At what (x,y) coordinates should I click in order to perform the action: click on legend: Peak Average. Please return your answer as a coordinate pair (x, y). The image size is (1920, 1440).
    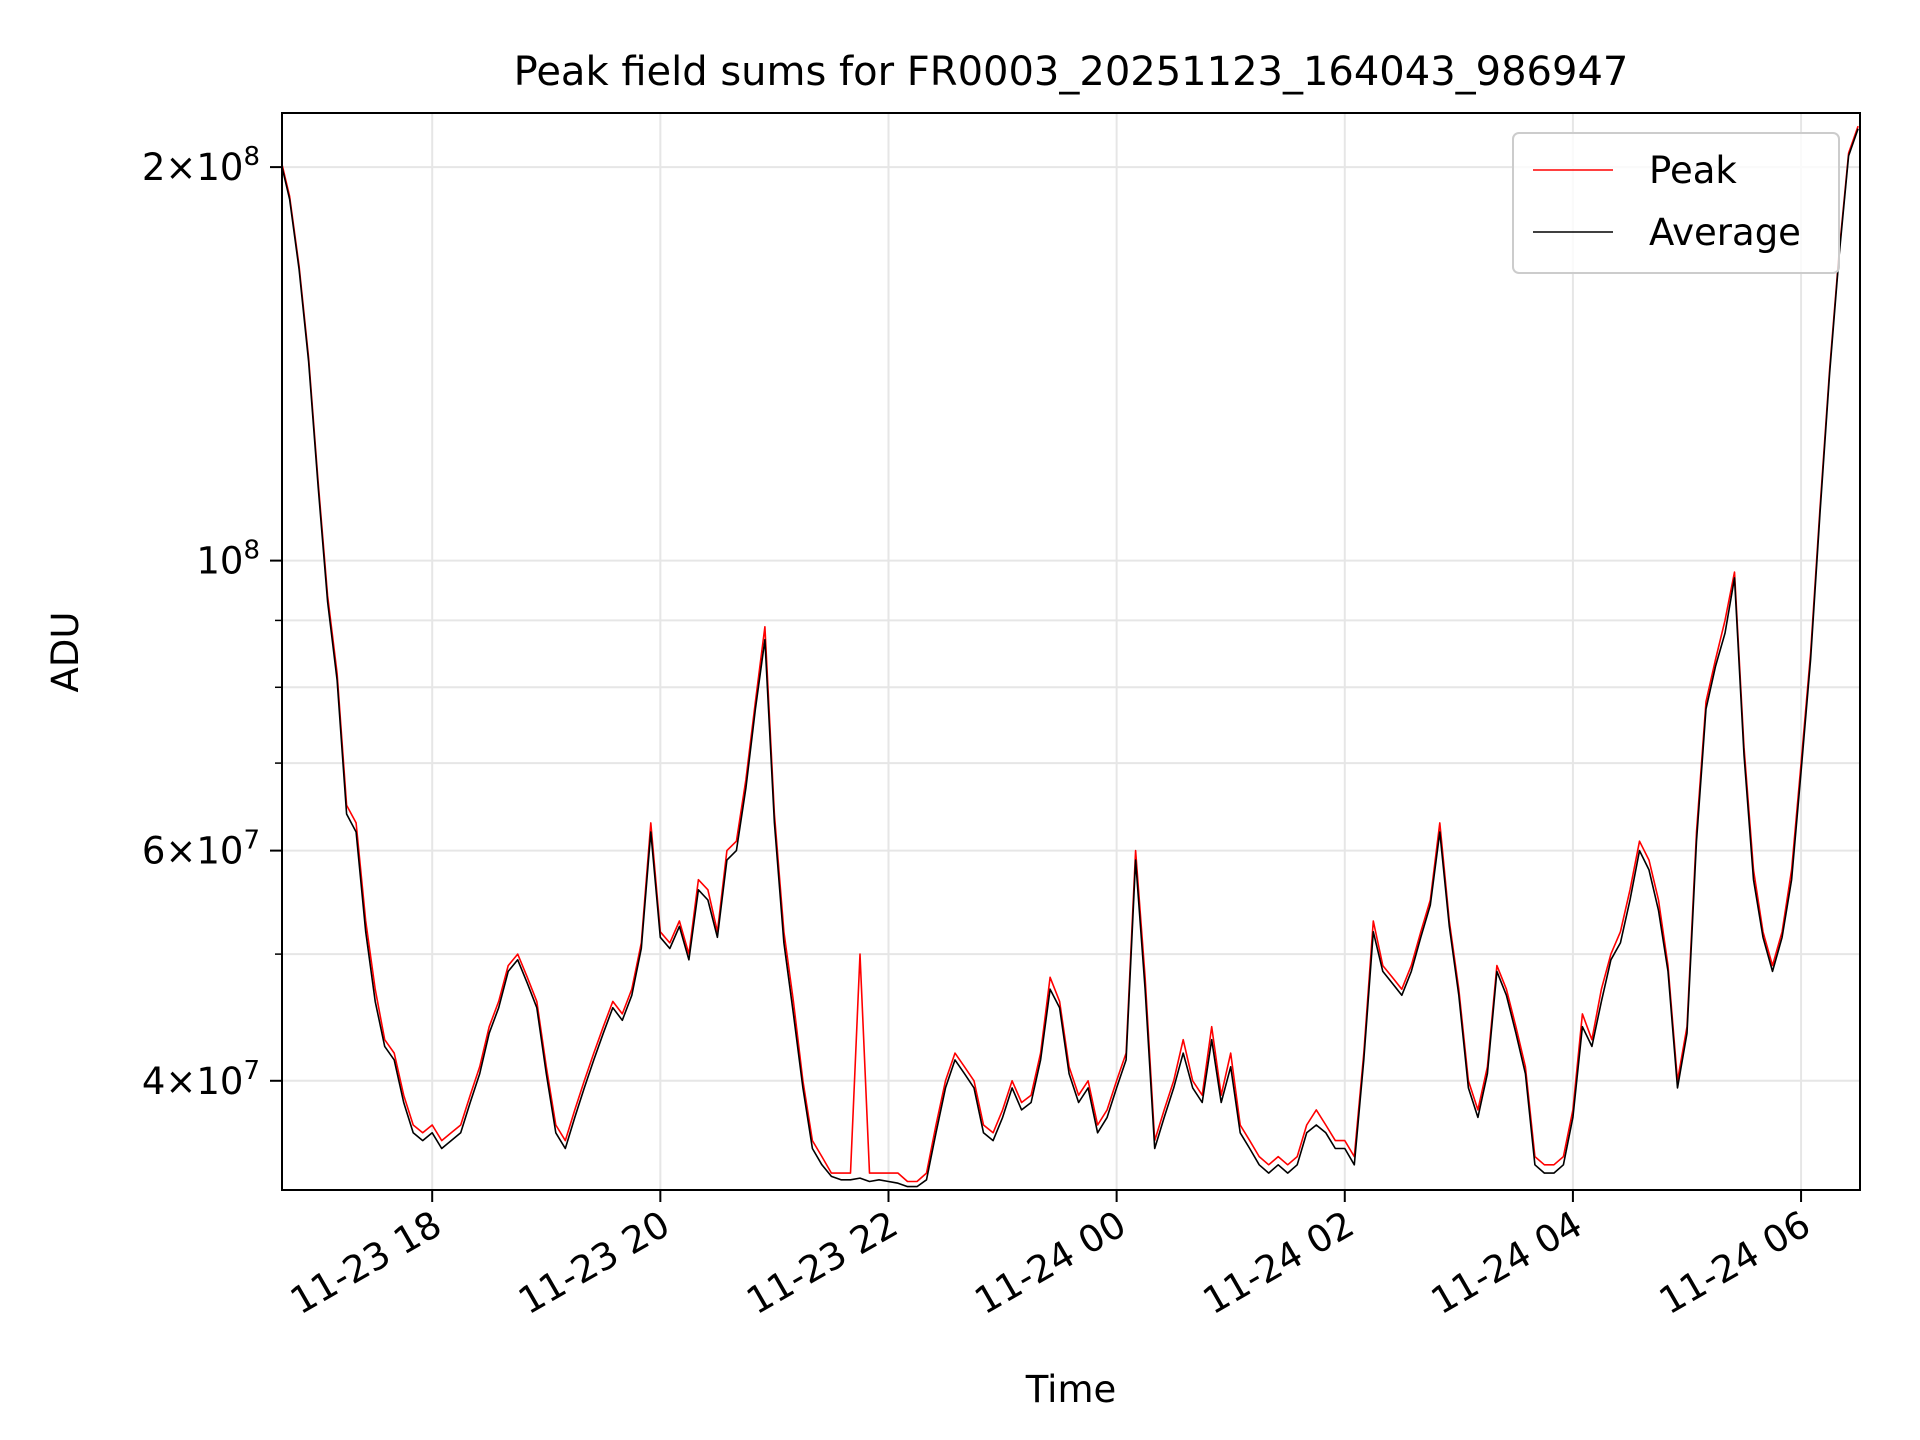
    Looking at the image, I should click on (1676, 203).